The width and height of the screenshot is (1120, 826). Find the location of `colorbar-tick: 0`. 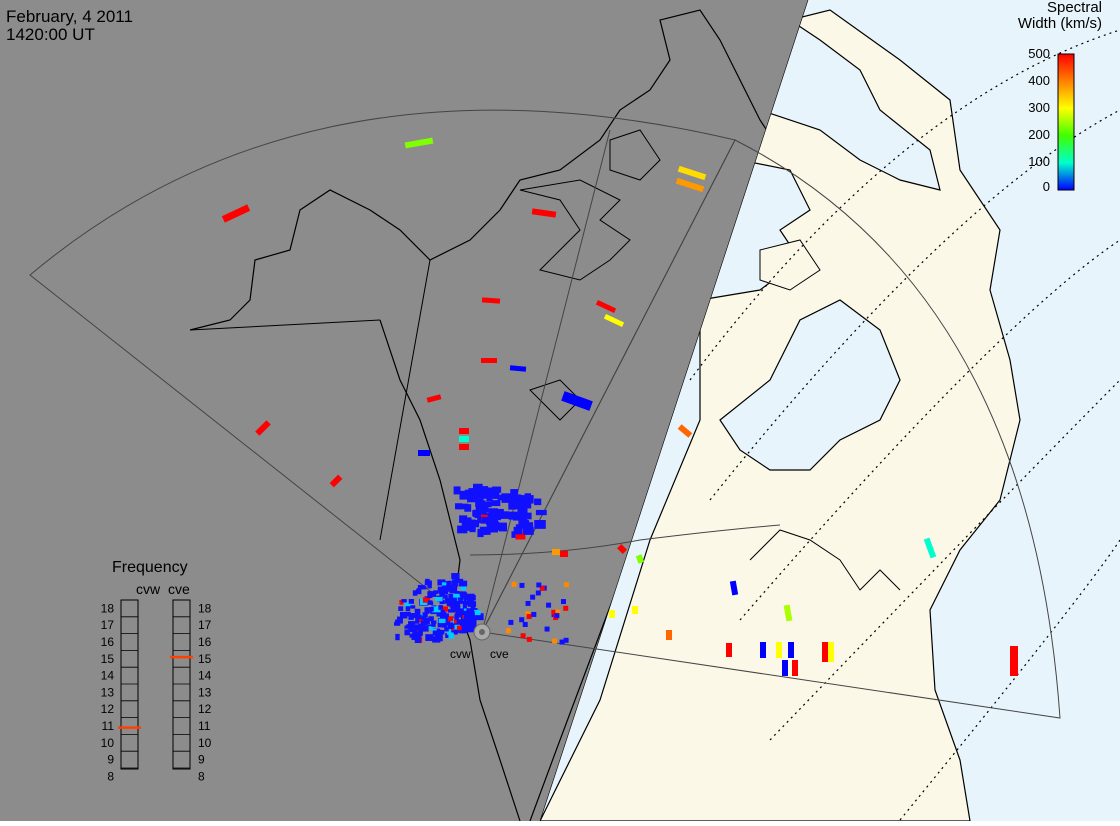

colorbar-tick: 0 is located at coordinates (1046, 186).